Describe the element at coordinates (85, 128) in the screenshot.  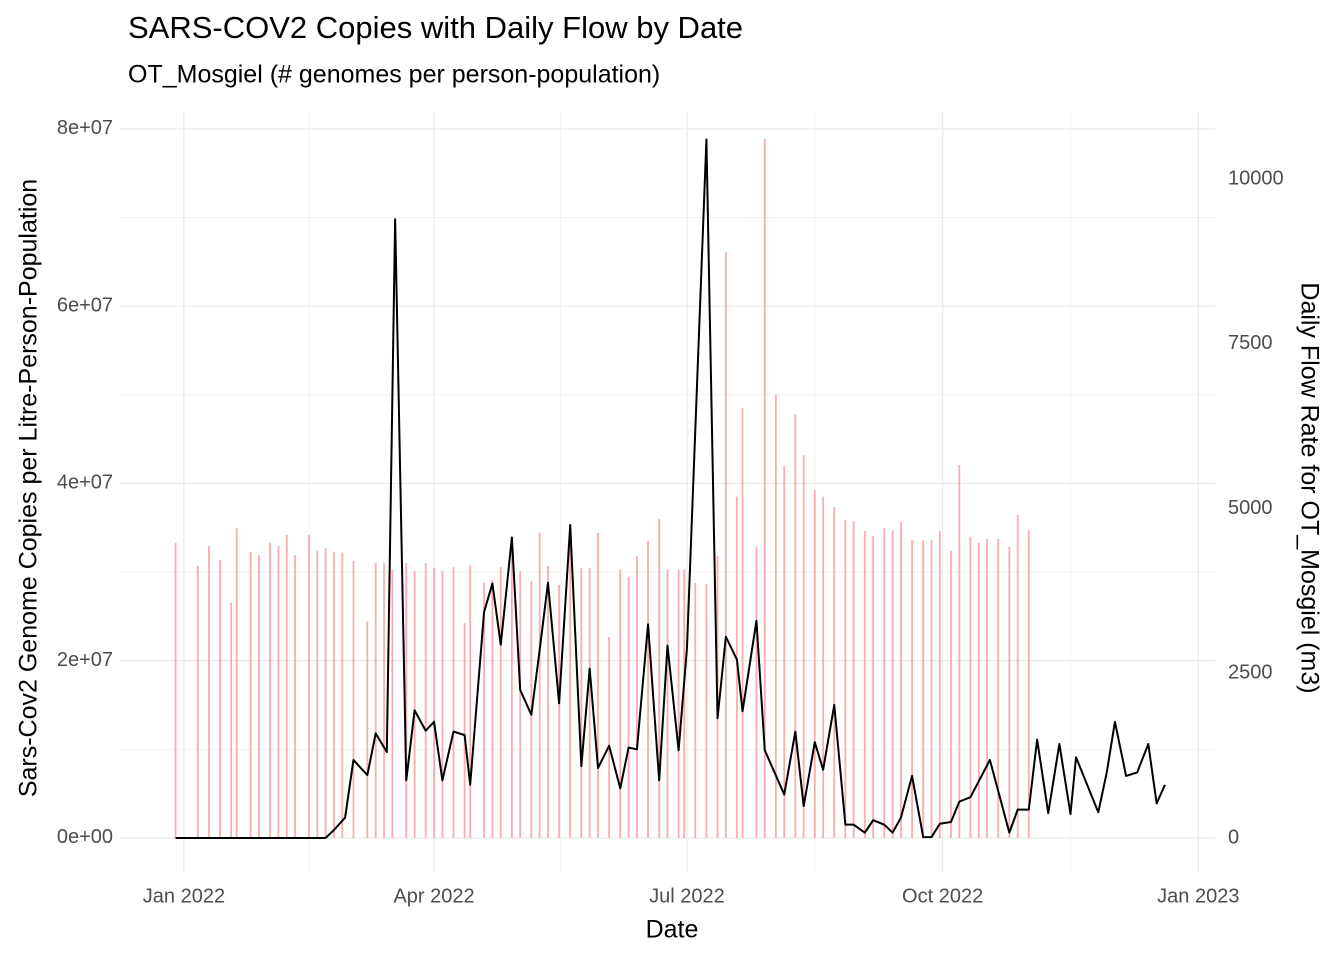
I see `y-tick-label: 8e+07` at that location.